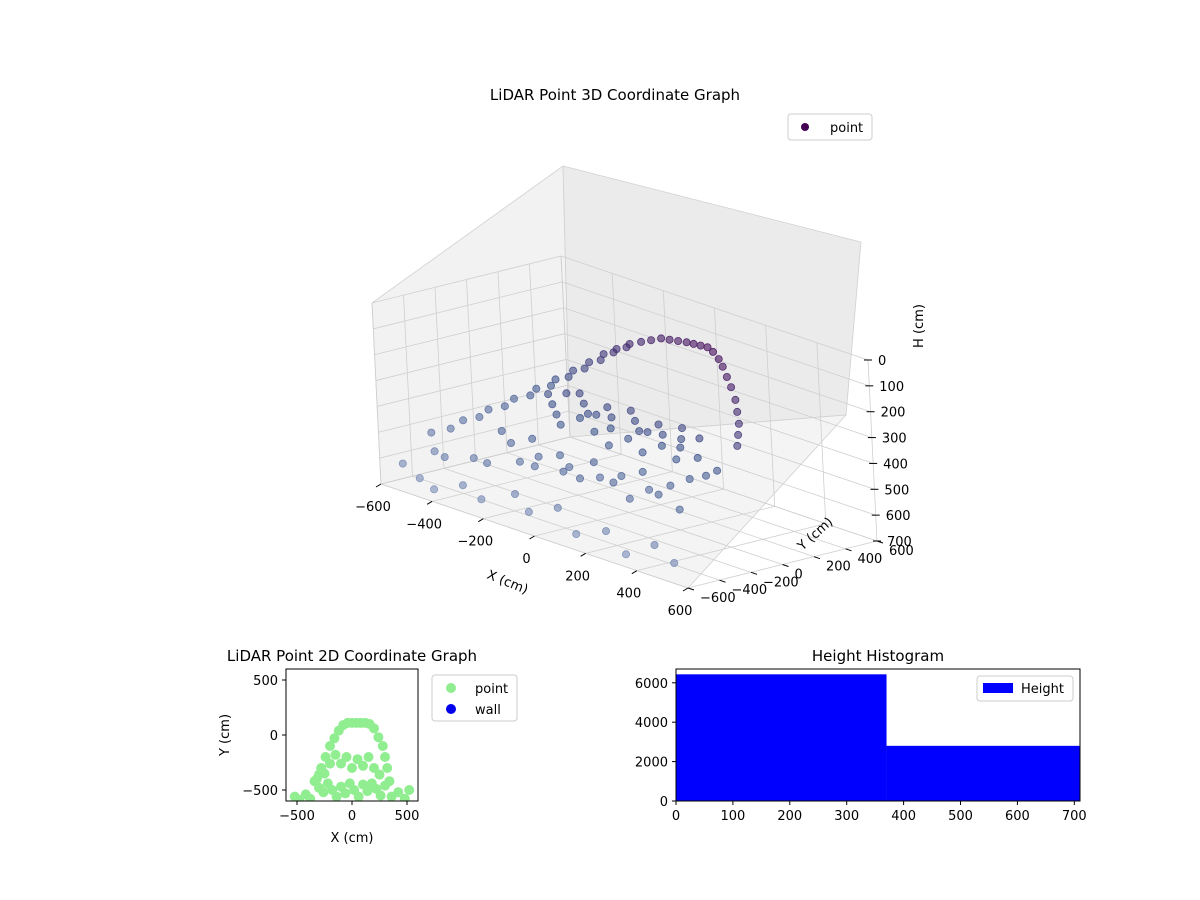  I want to click on x-tick-label-hist: 300, so click(846, 816).